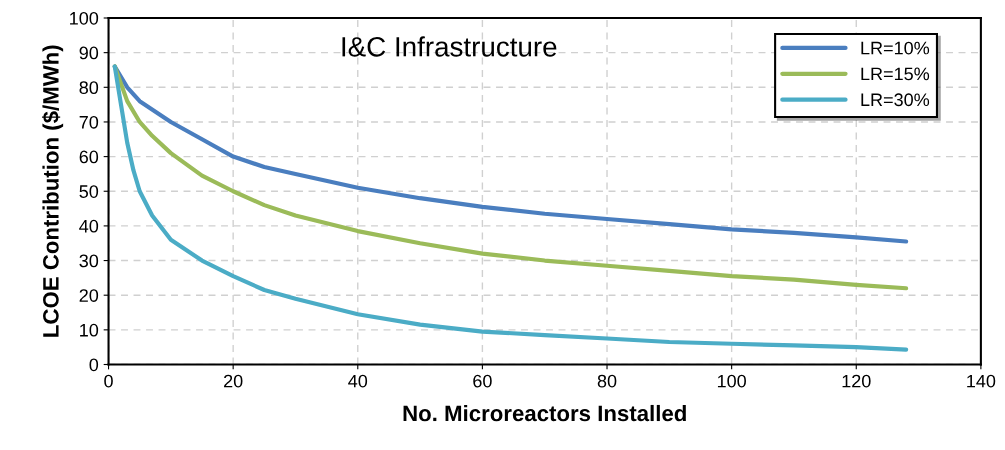  What do you see at coordinates (482, 381) in the screenshot?
I see `x-tick-label: 60` at bounding box center [482, 381].